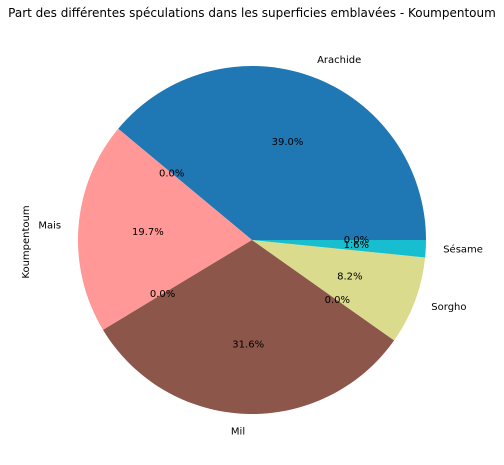 The image size is (504, 465). I want to click on slice-percent-arachide: 39.0%, so click(288, 142).